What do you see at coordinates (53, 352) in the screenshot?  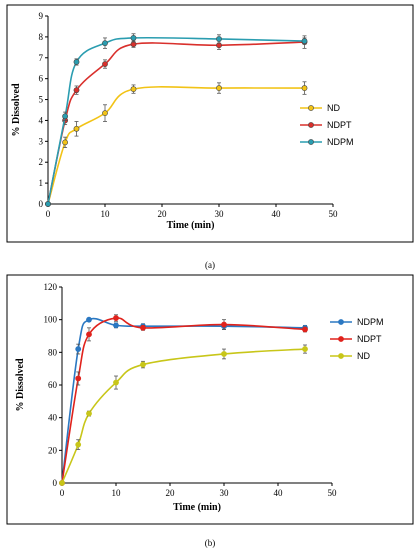 I see `y-tick-label: 80` at bounding box center [53, 352].